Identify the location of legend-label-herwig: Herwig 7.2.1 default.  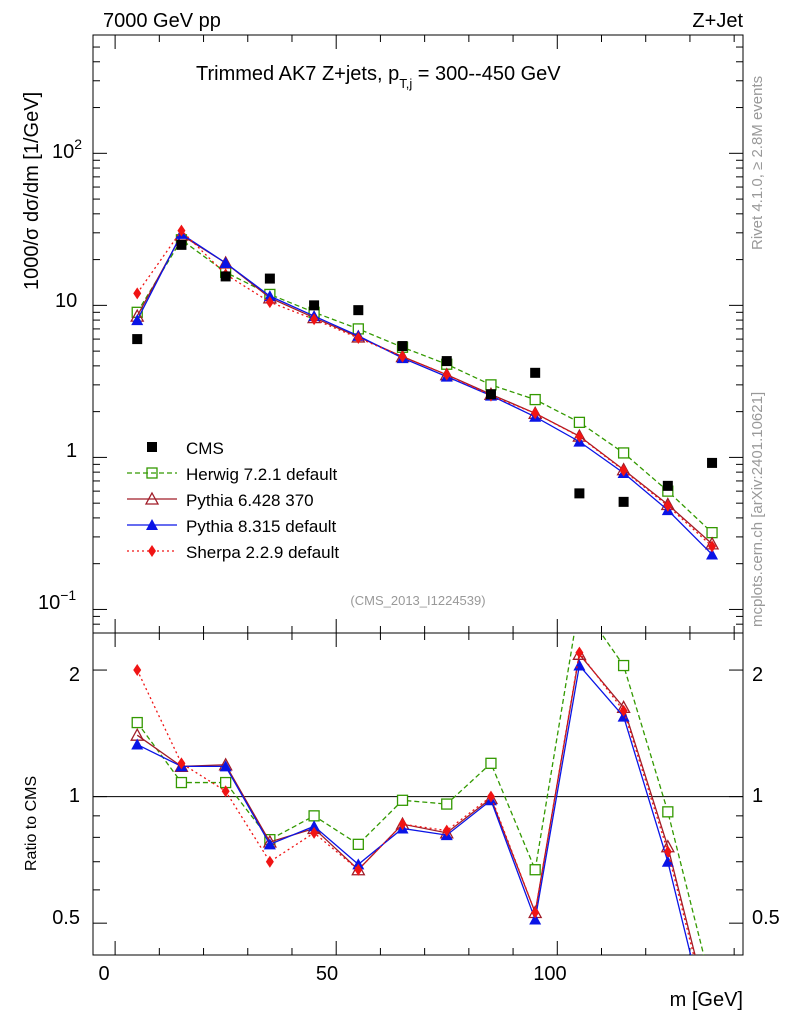
(261, 474).